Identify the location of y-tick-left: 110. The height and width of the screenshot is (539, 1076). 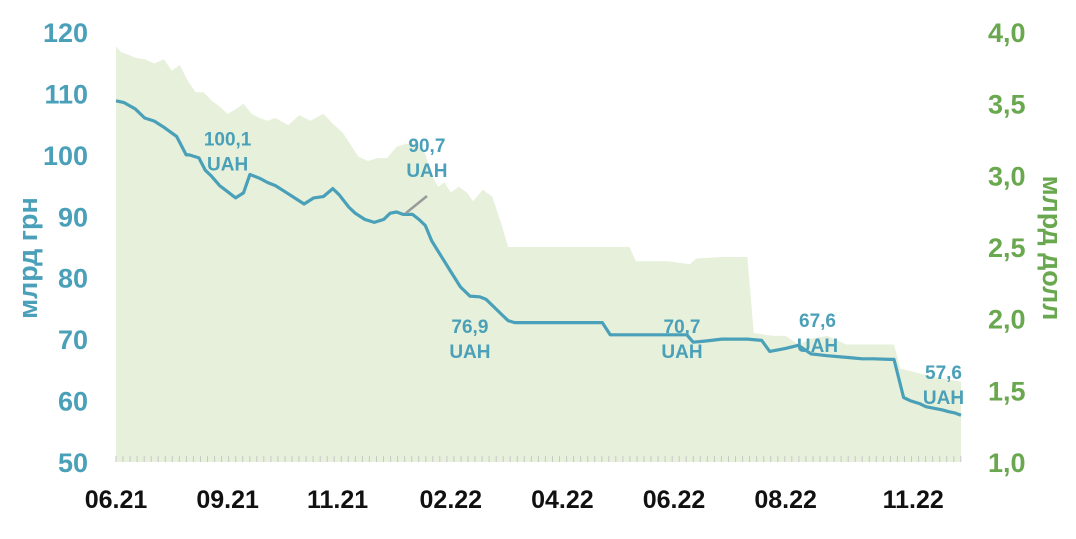
(66, 94).